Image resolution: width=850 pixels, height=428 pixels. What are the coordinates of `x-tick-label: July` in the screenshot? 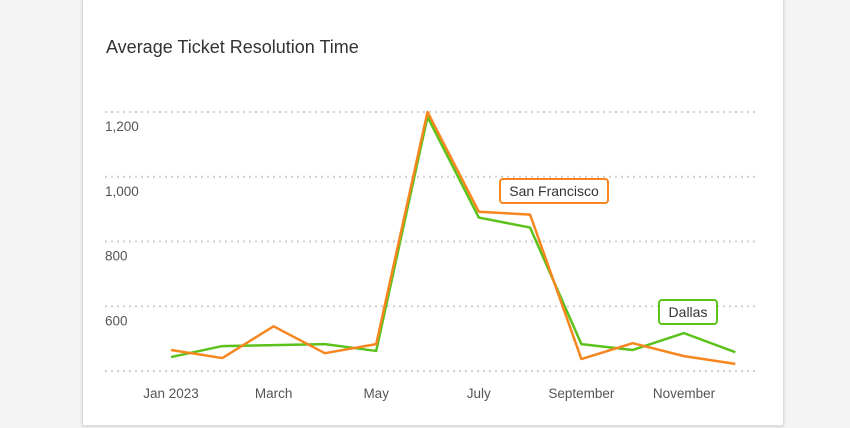 It's located at (479, 393).